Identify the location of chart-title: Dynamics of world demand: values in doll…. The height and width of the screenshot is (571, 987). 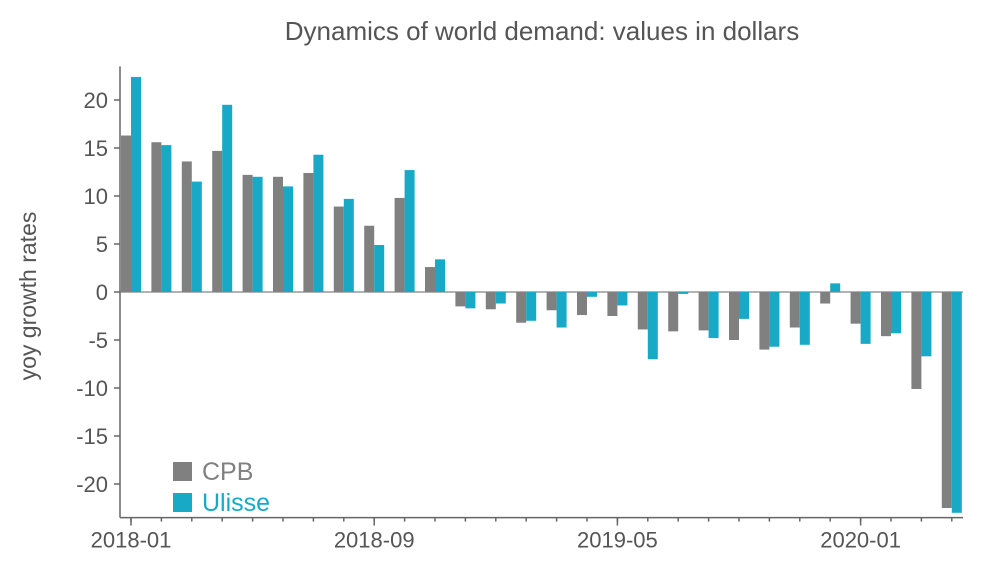
(542, 31).